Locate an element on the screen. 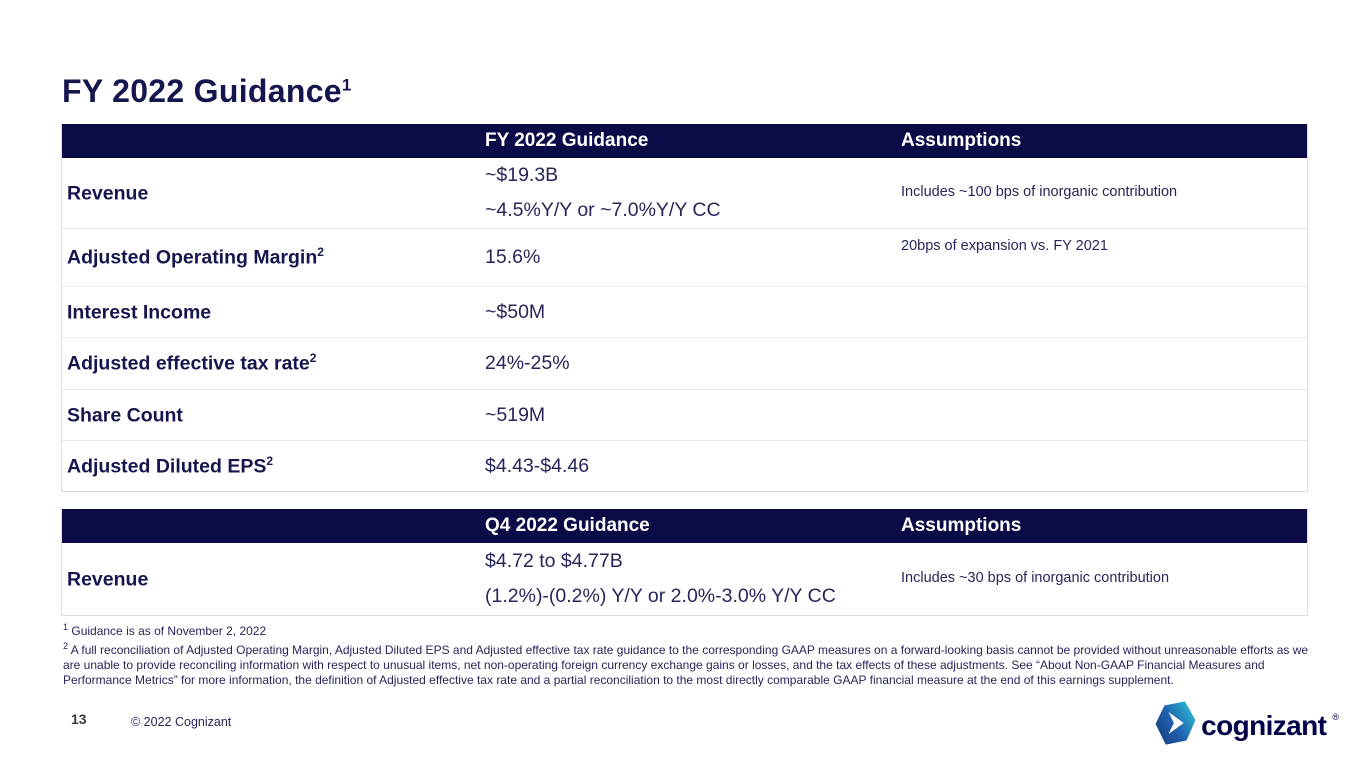  guidance-value-line-1: ~519M is located at coordinates (515, 414).